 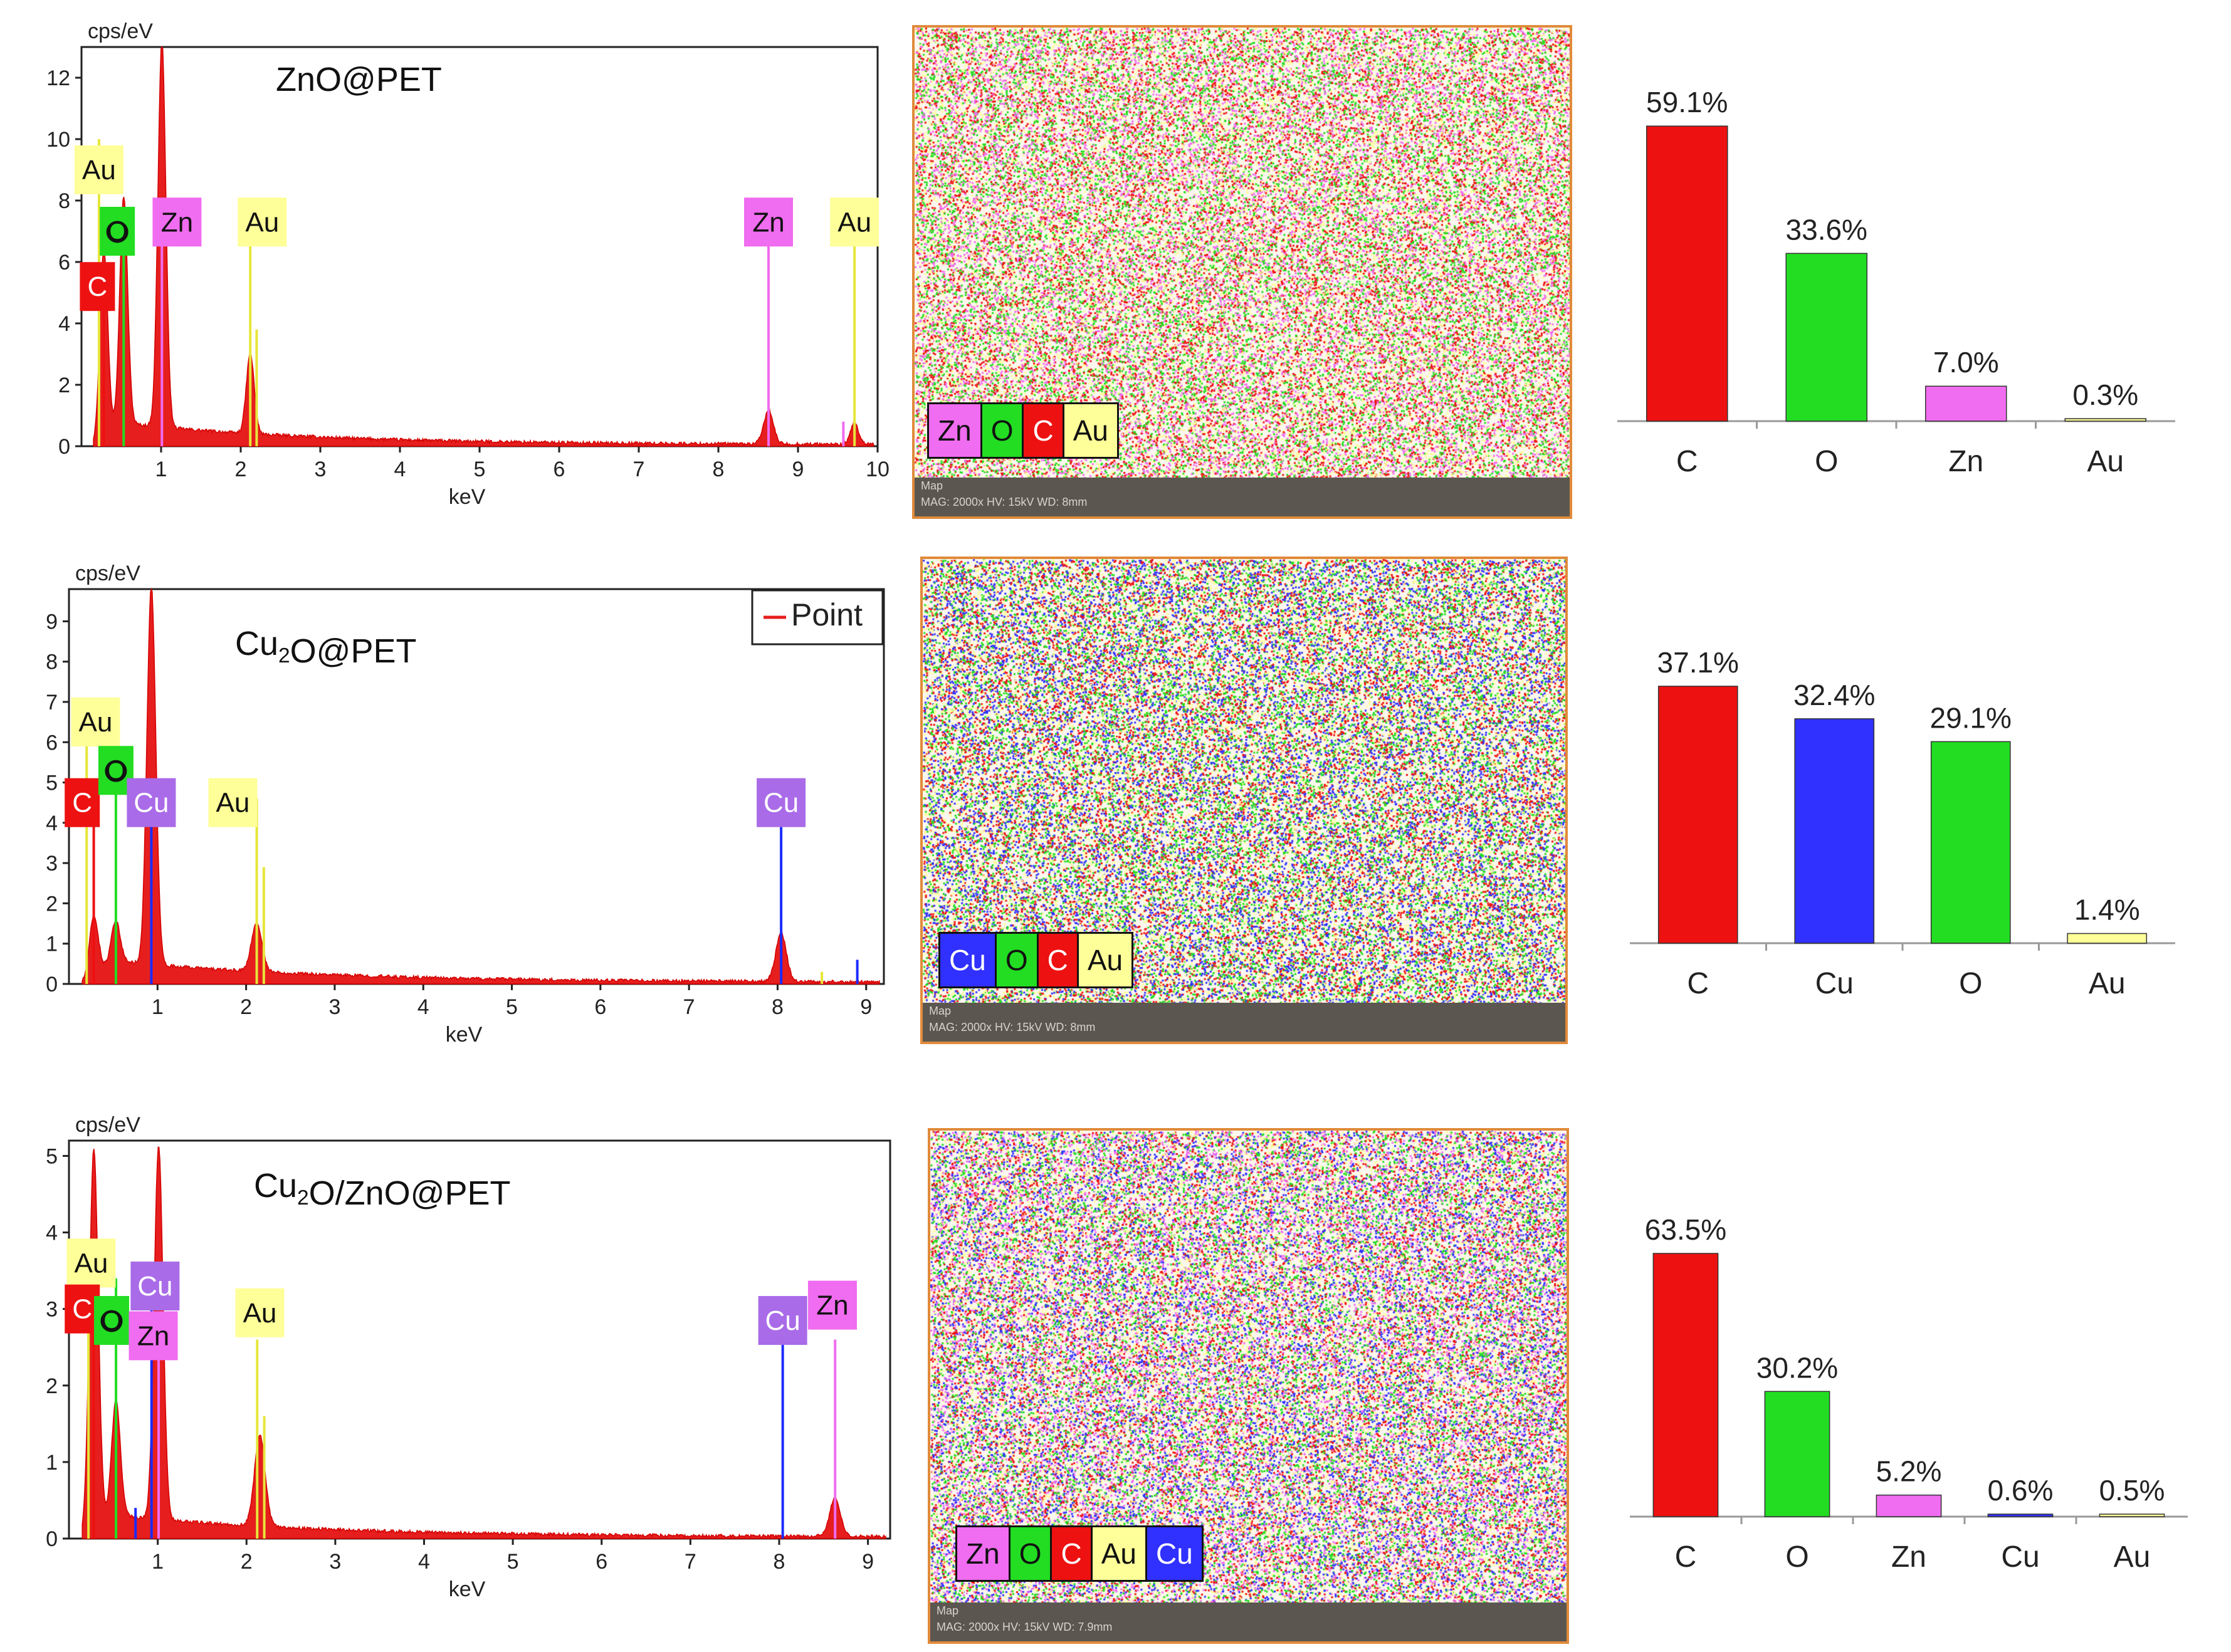 What do you see at coordinates (1090, 430) in the screenshot?
I see `map-legend-au: Au` at bounding box center [1090, 430].